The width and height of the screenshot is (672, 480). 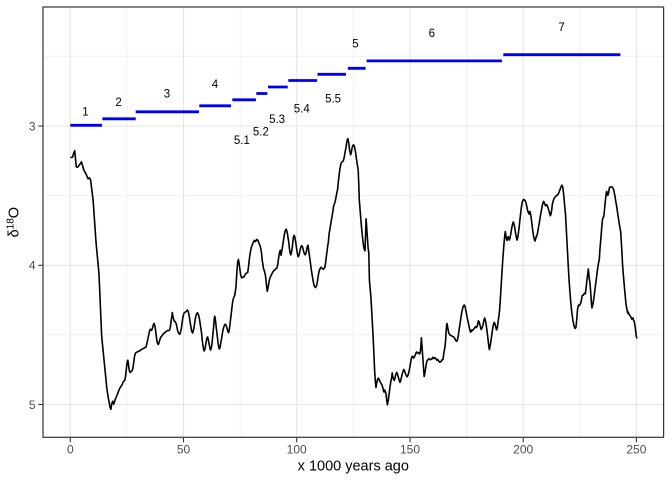 I want to click on svg-text: 1, so click(x=85, y=112).